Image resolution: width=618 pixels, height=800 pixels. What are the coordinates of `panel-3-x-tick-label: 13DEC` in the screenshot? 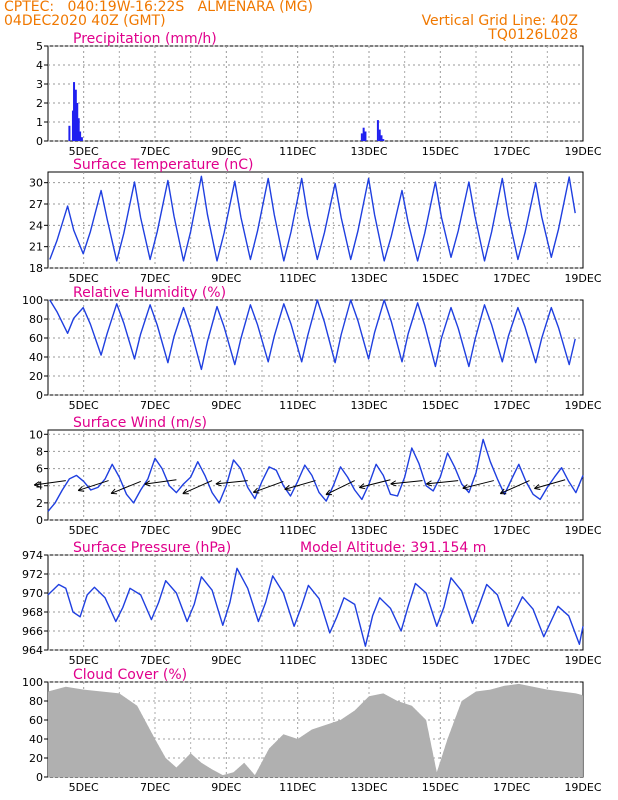 It's located at (368, 405).